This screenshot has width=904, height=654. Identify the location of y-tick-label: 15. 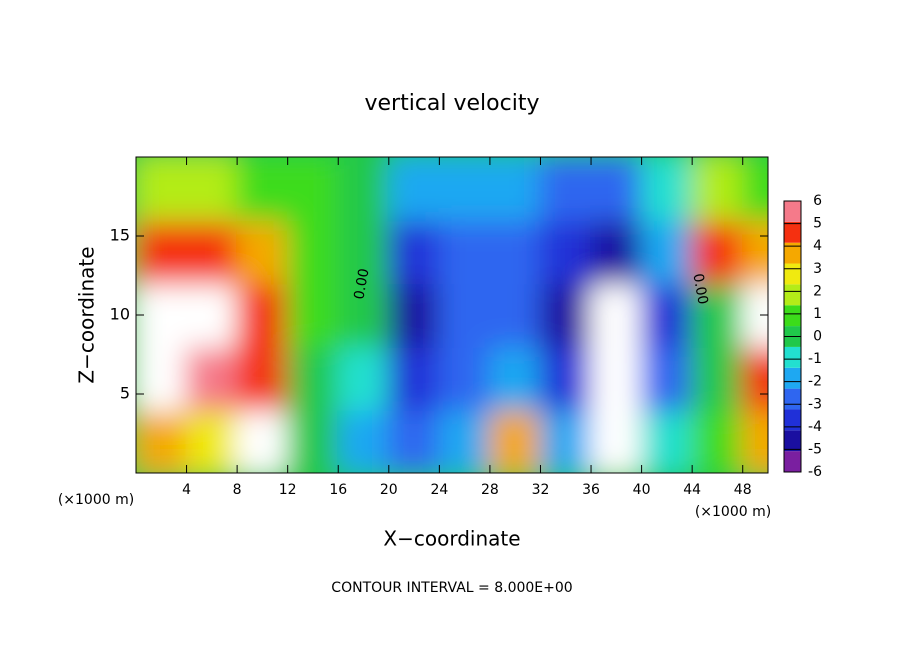
(120, 235).